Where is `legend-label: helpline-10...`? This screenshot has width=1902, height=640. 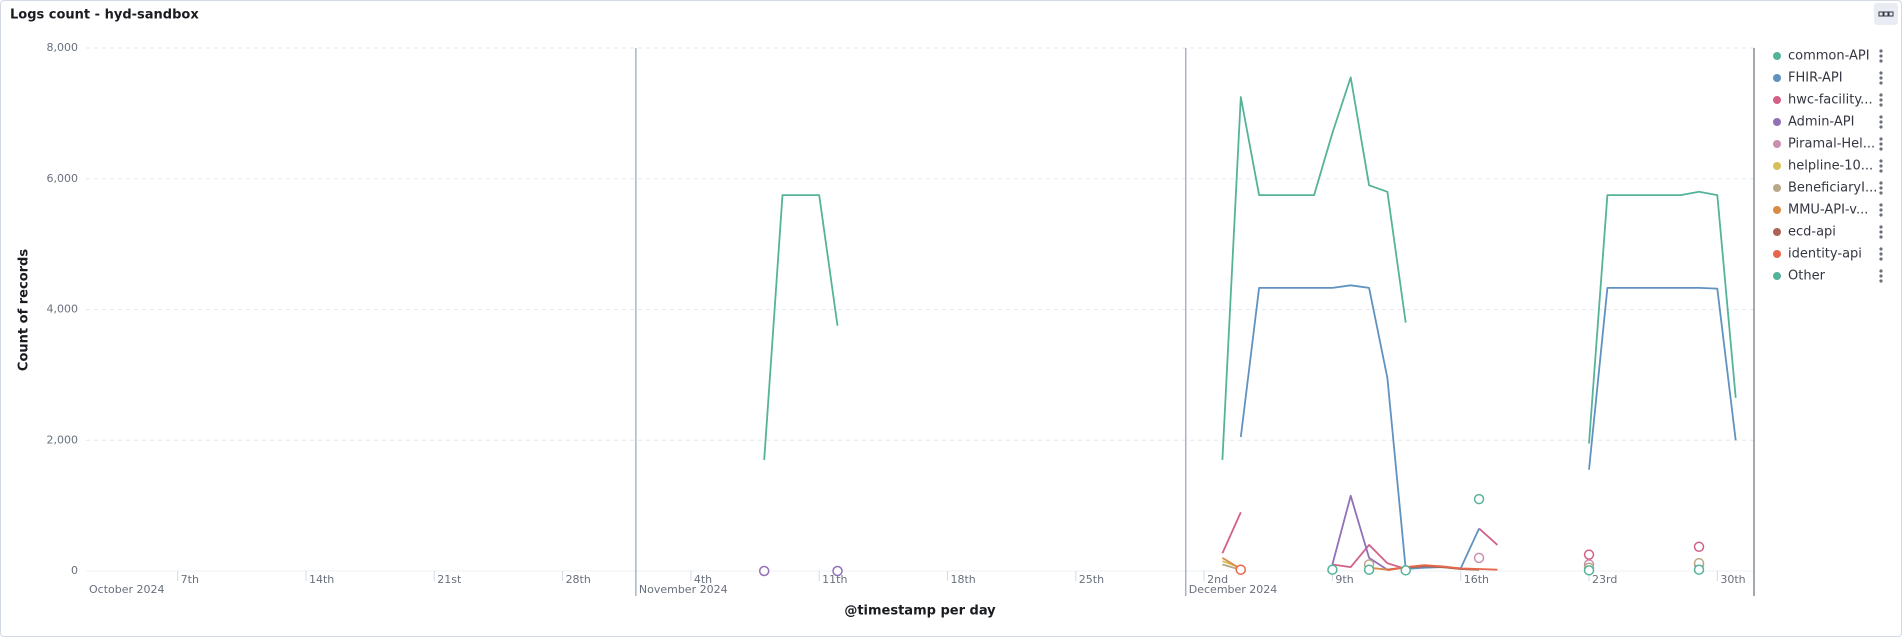
legend-label: helpline-10... is located at coordinates (1830, 166).